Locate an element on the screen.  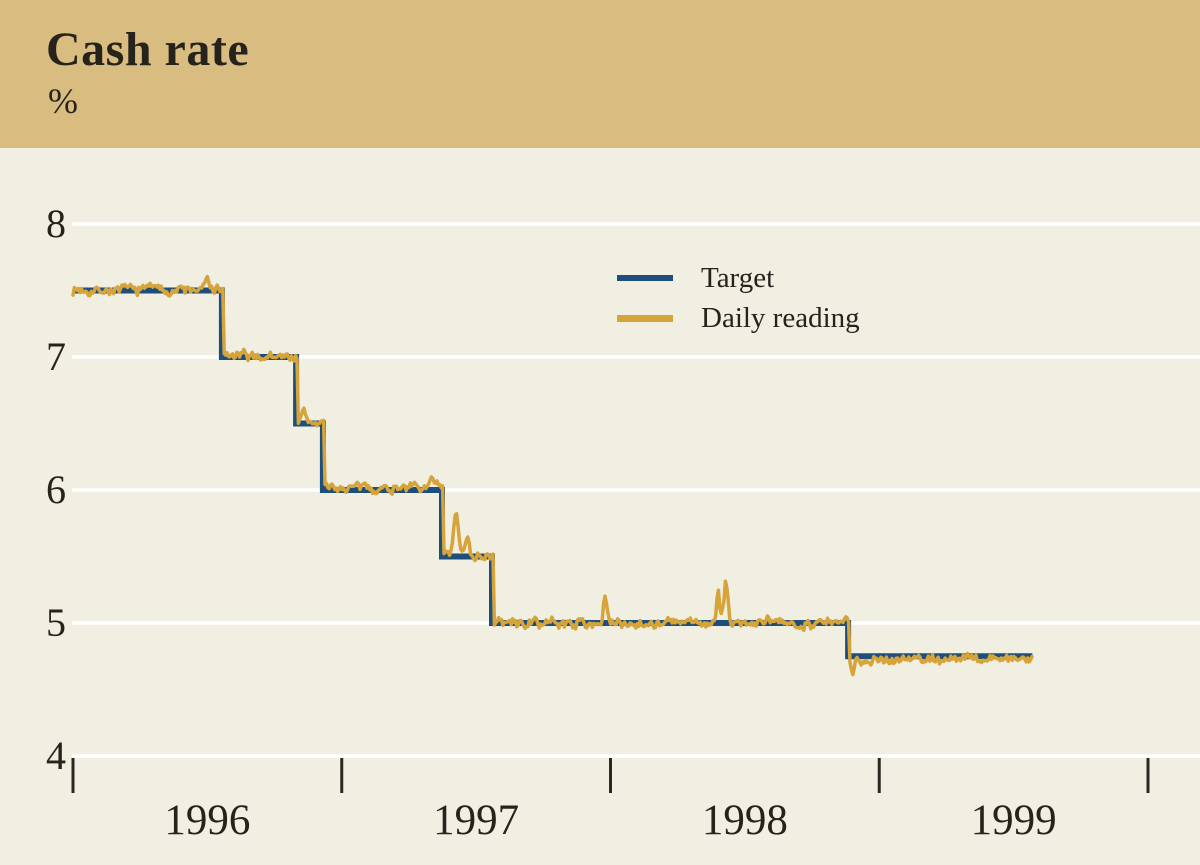
legend-item-target: Target is located at coordinates (738, 278).